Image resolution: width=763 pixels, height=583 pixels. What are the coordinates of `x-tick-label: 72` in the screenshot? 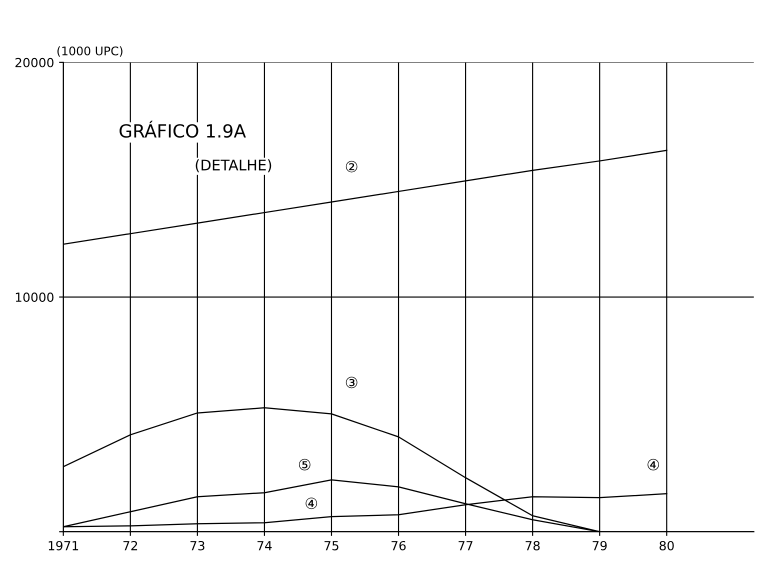 It's located at (130, 545).